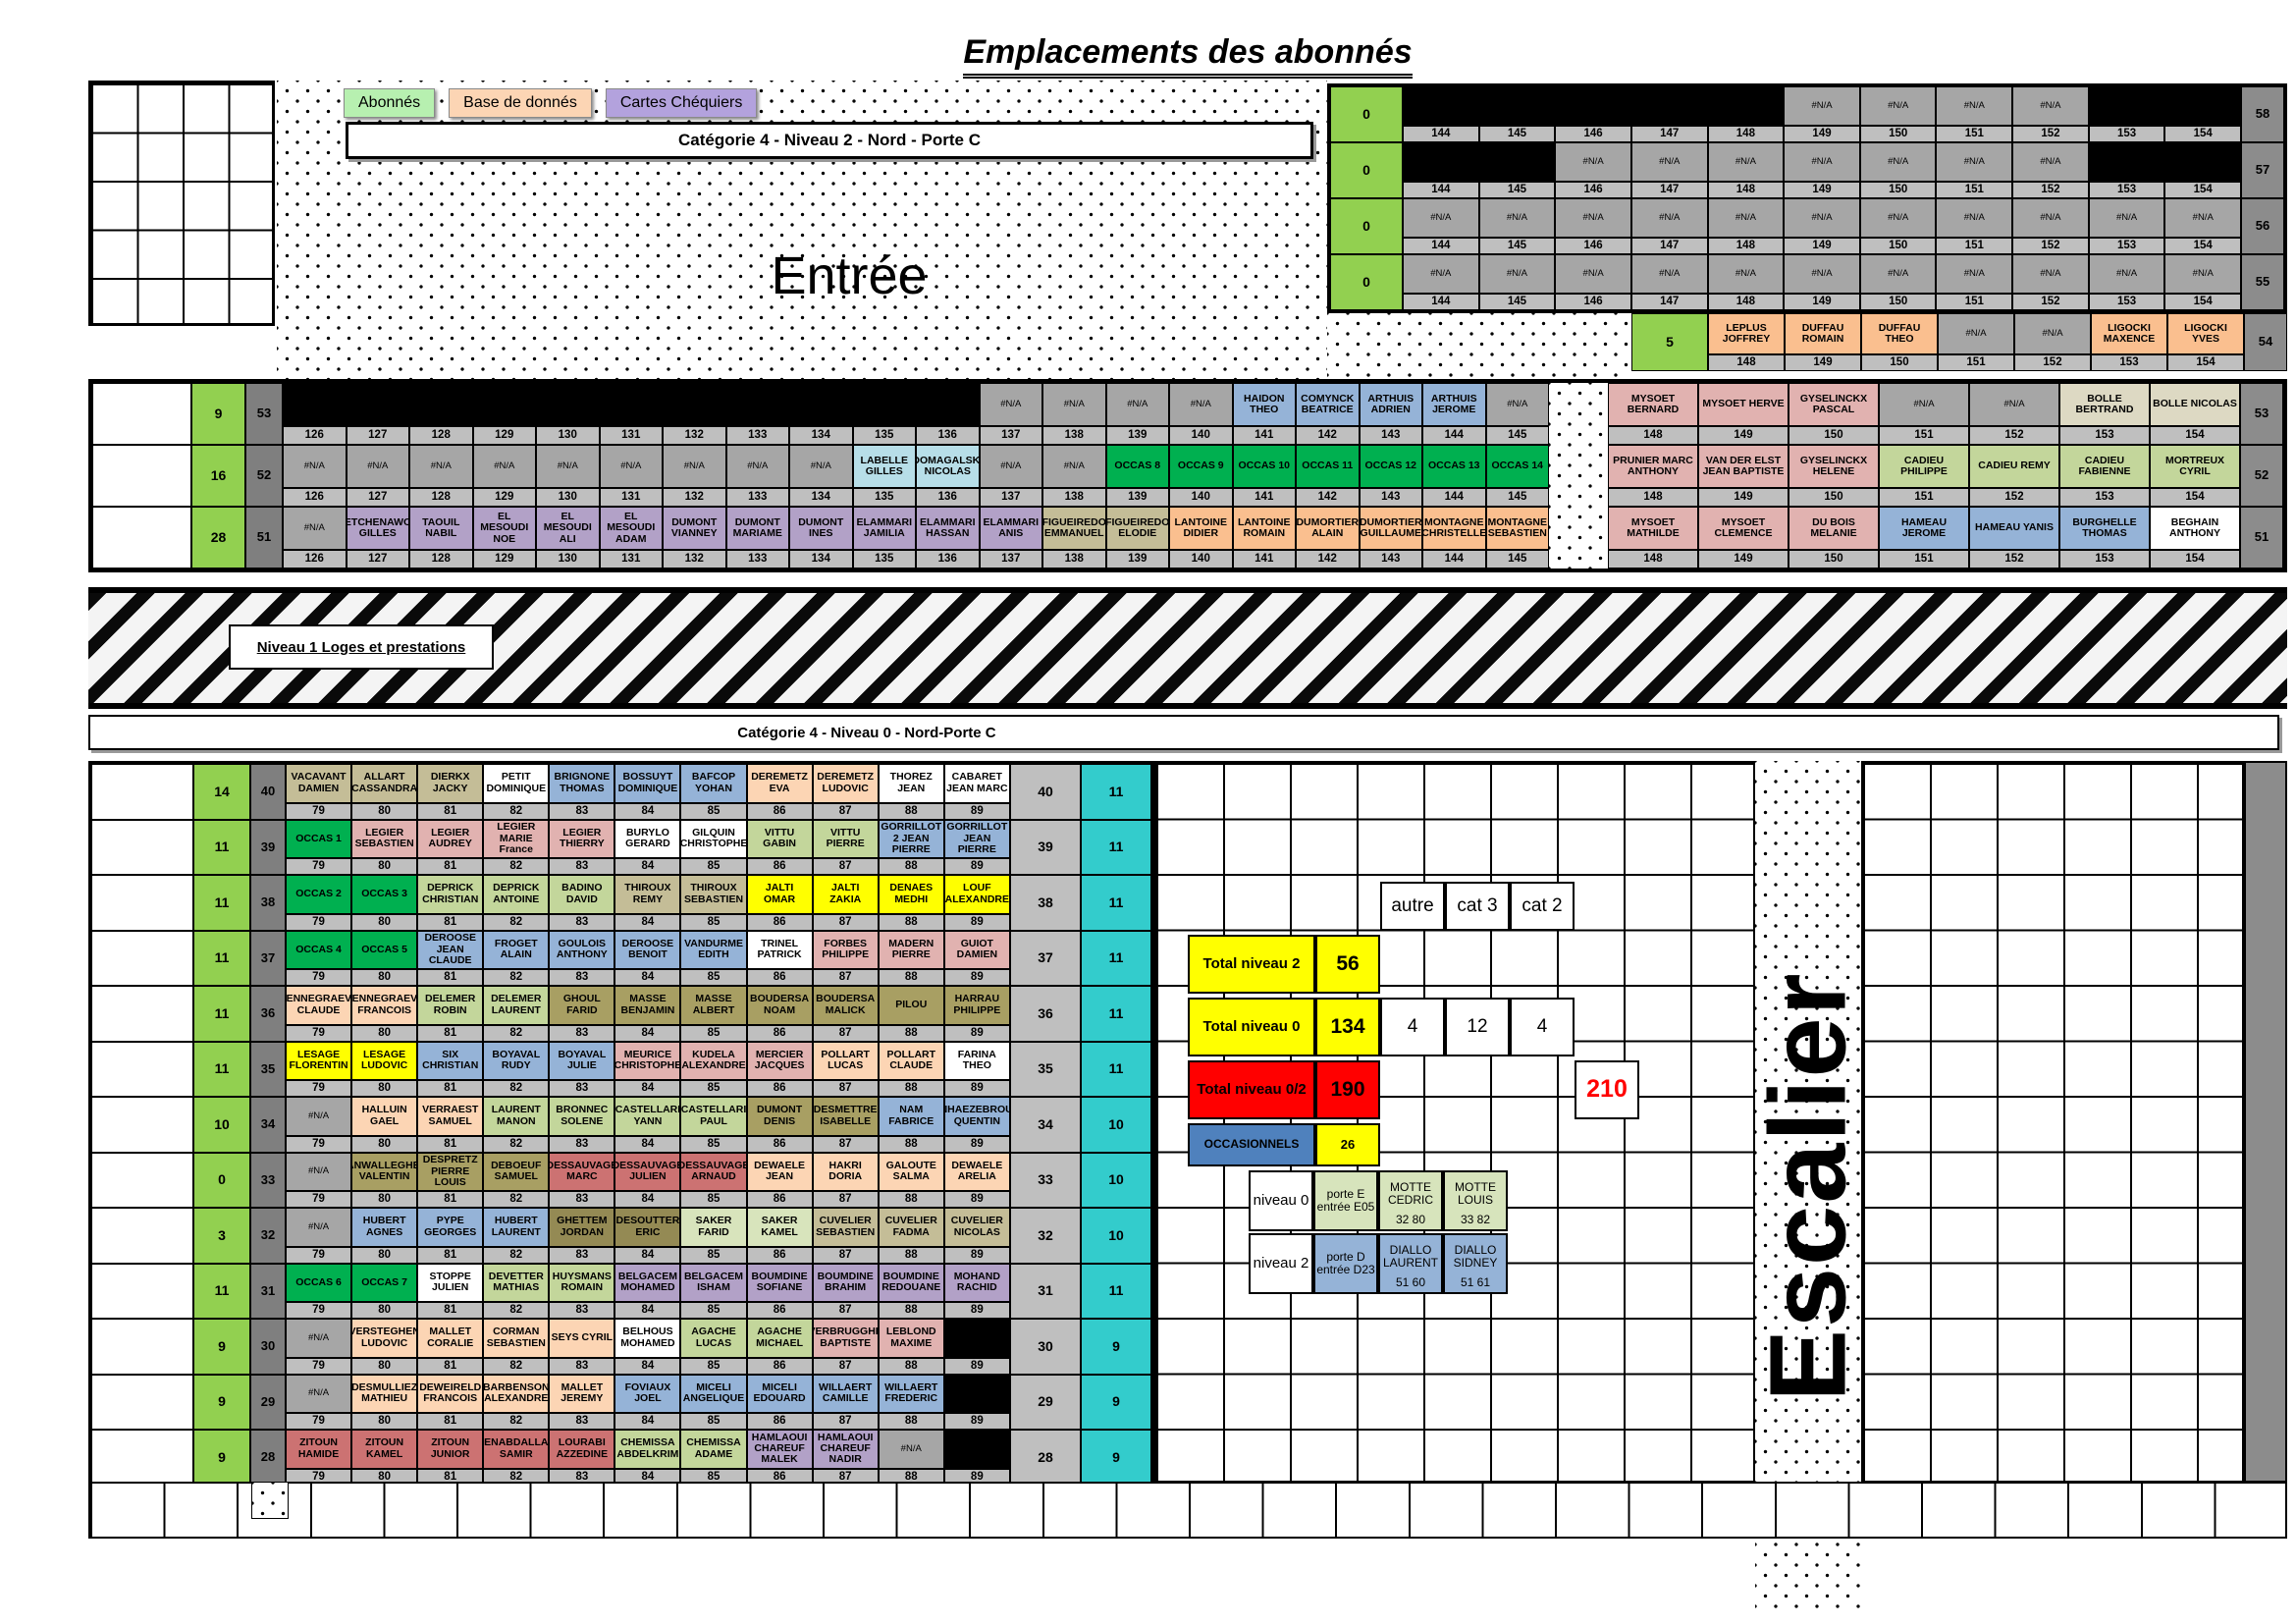 The height and width of the screenshot is (1624, 2296). Describe the element at coordinates (582, 1227) in the screenshot. I see `seat-cell: GHETTEM JORDAN` at that location.